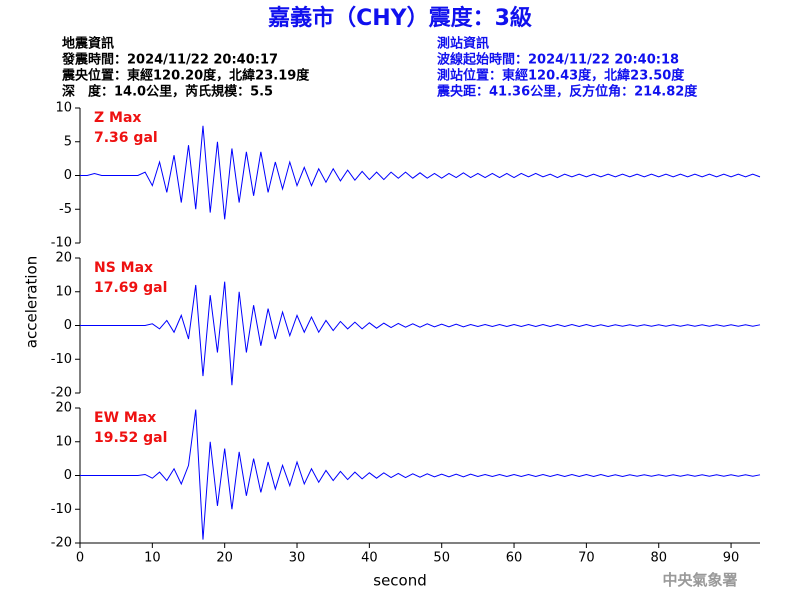 The width and height of the screenshot is (800, 600). I want to click on y-tick-label: -5, so click(65, 209).